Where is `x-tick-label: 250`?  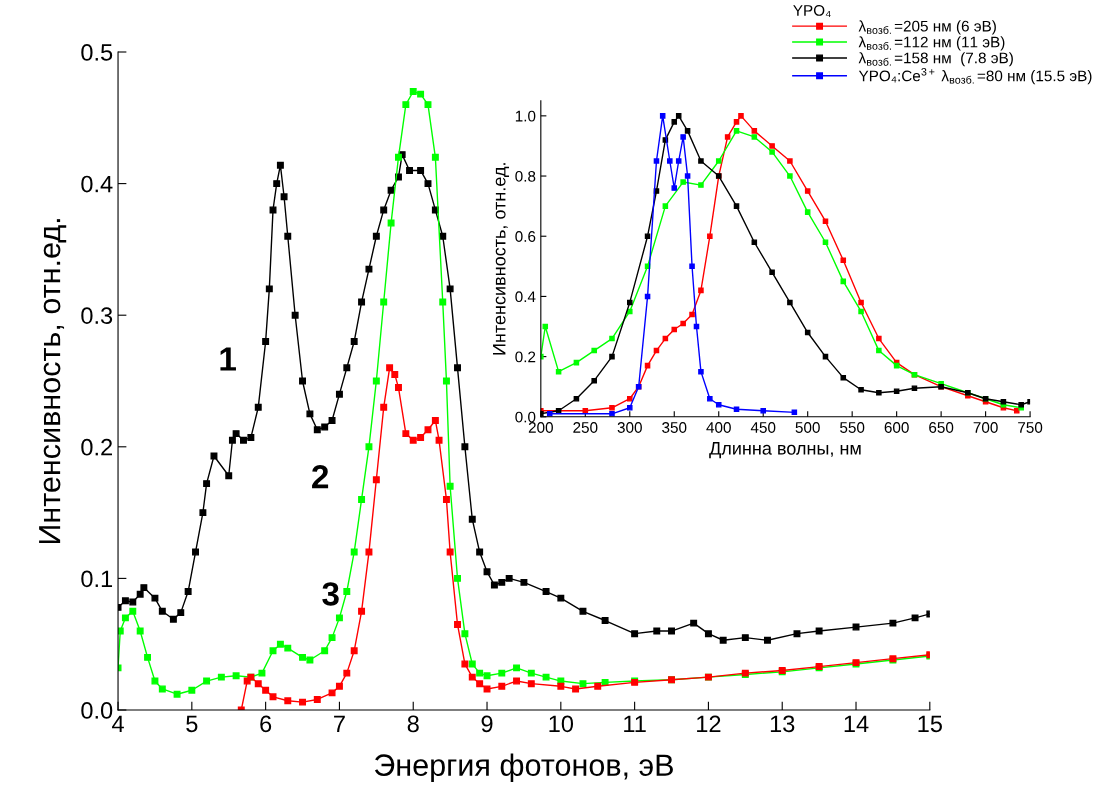
x-tick-label: 250 is located at coordinates (585, 427).